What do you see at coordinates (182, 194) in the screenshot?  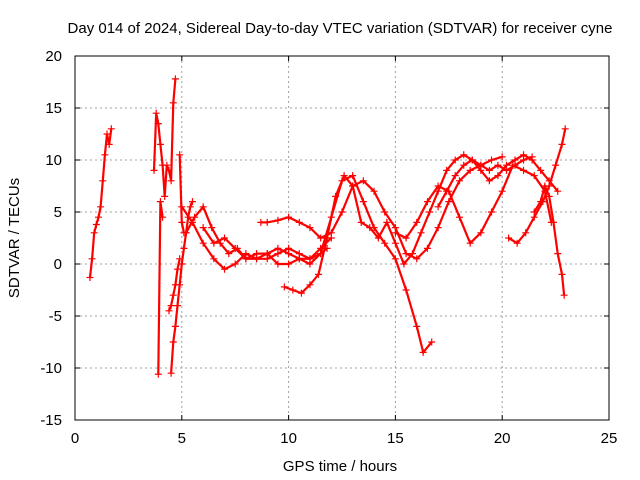 I see `series-pass-f` at bounding box center [182, 194].